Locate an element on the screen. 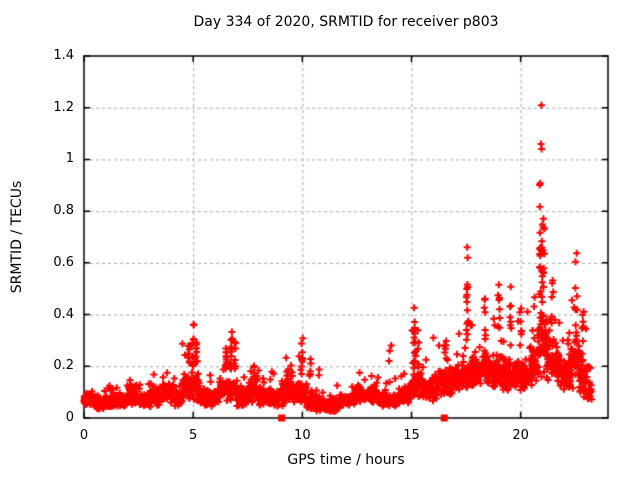 The height and width of the screenshot is (480, 640). x-tick-label: 15 is located at coordinates (411, 435).